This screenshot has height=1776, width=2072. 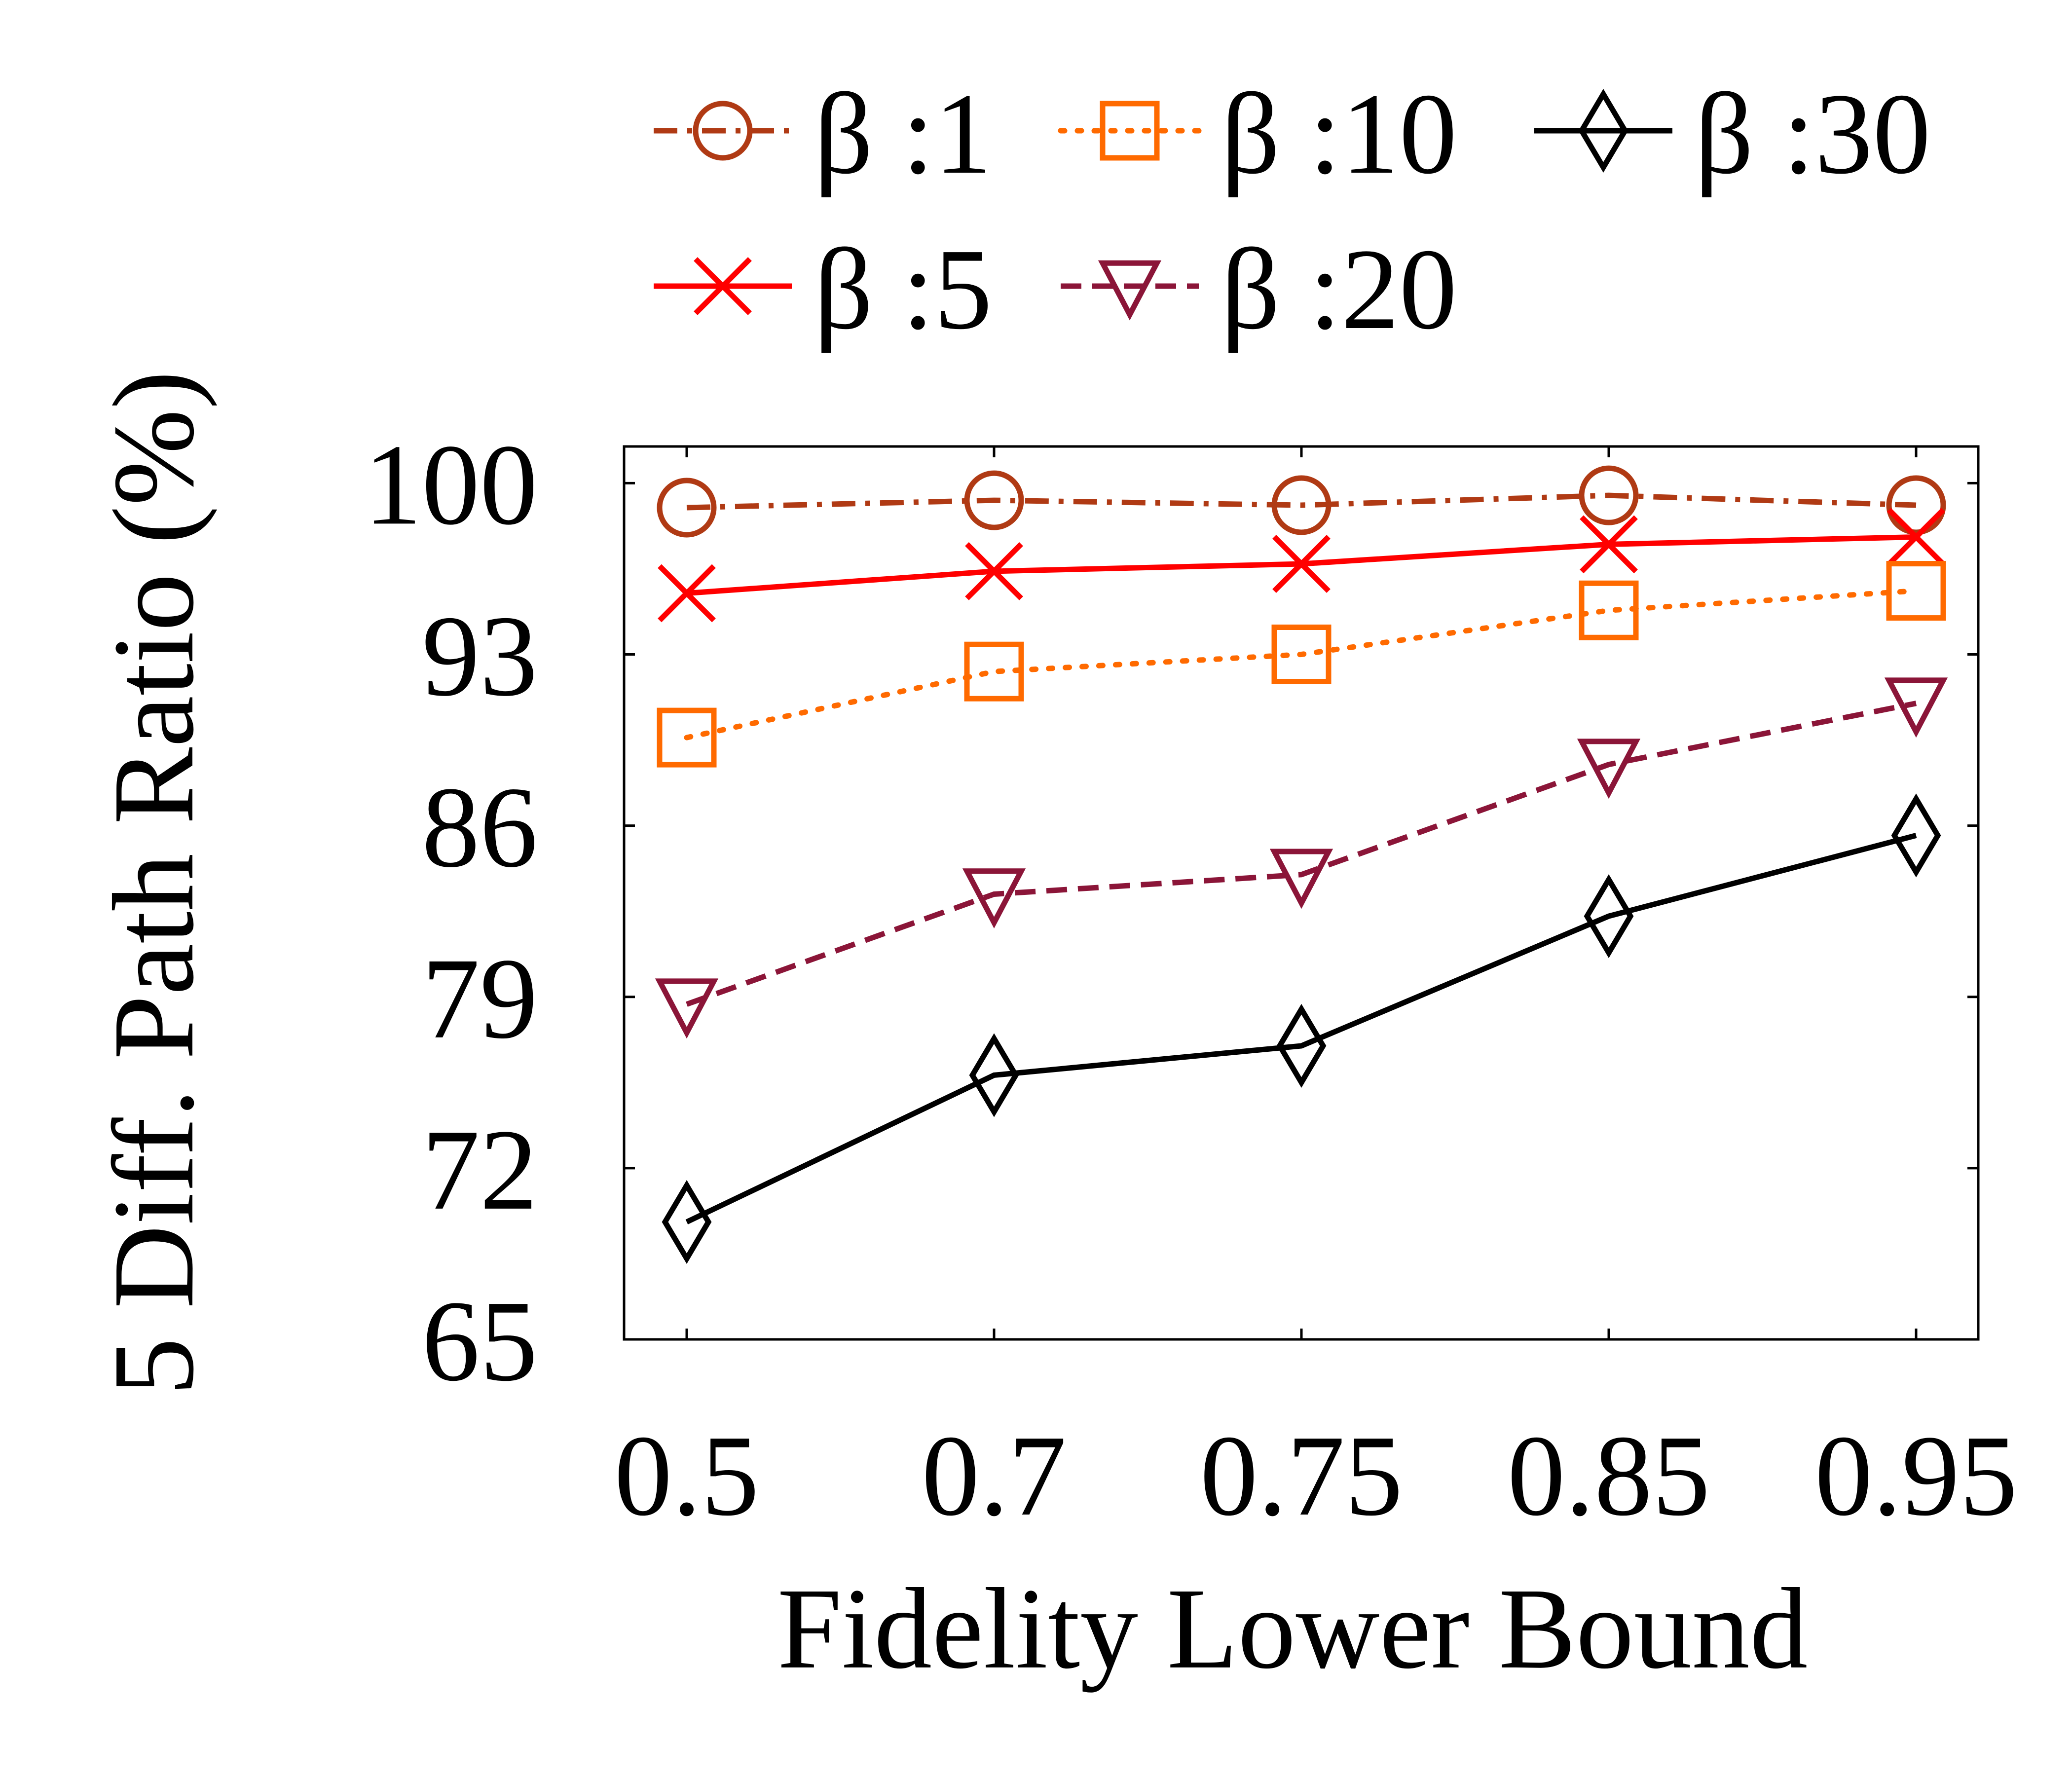 I want to click on y-axis-label: 5 Diff. Path Ratio (%), so click(x=154, y=883).